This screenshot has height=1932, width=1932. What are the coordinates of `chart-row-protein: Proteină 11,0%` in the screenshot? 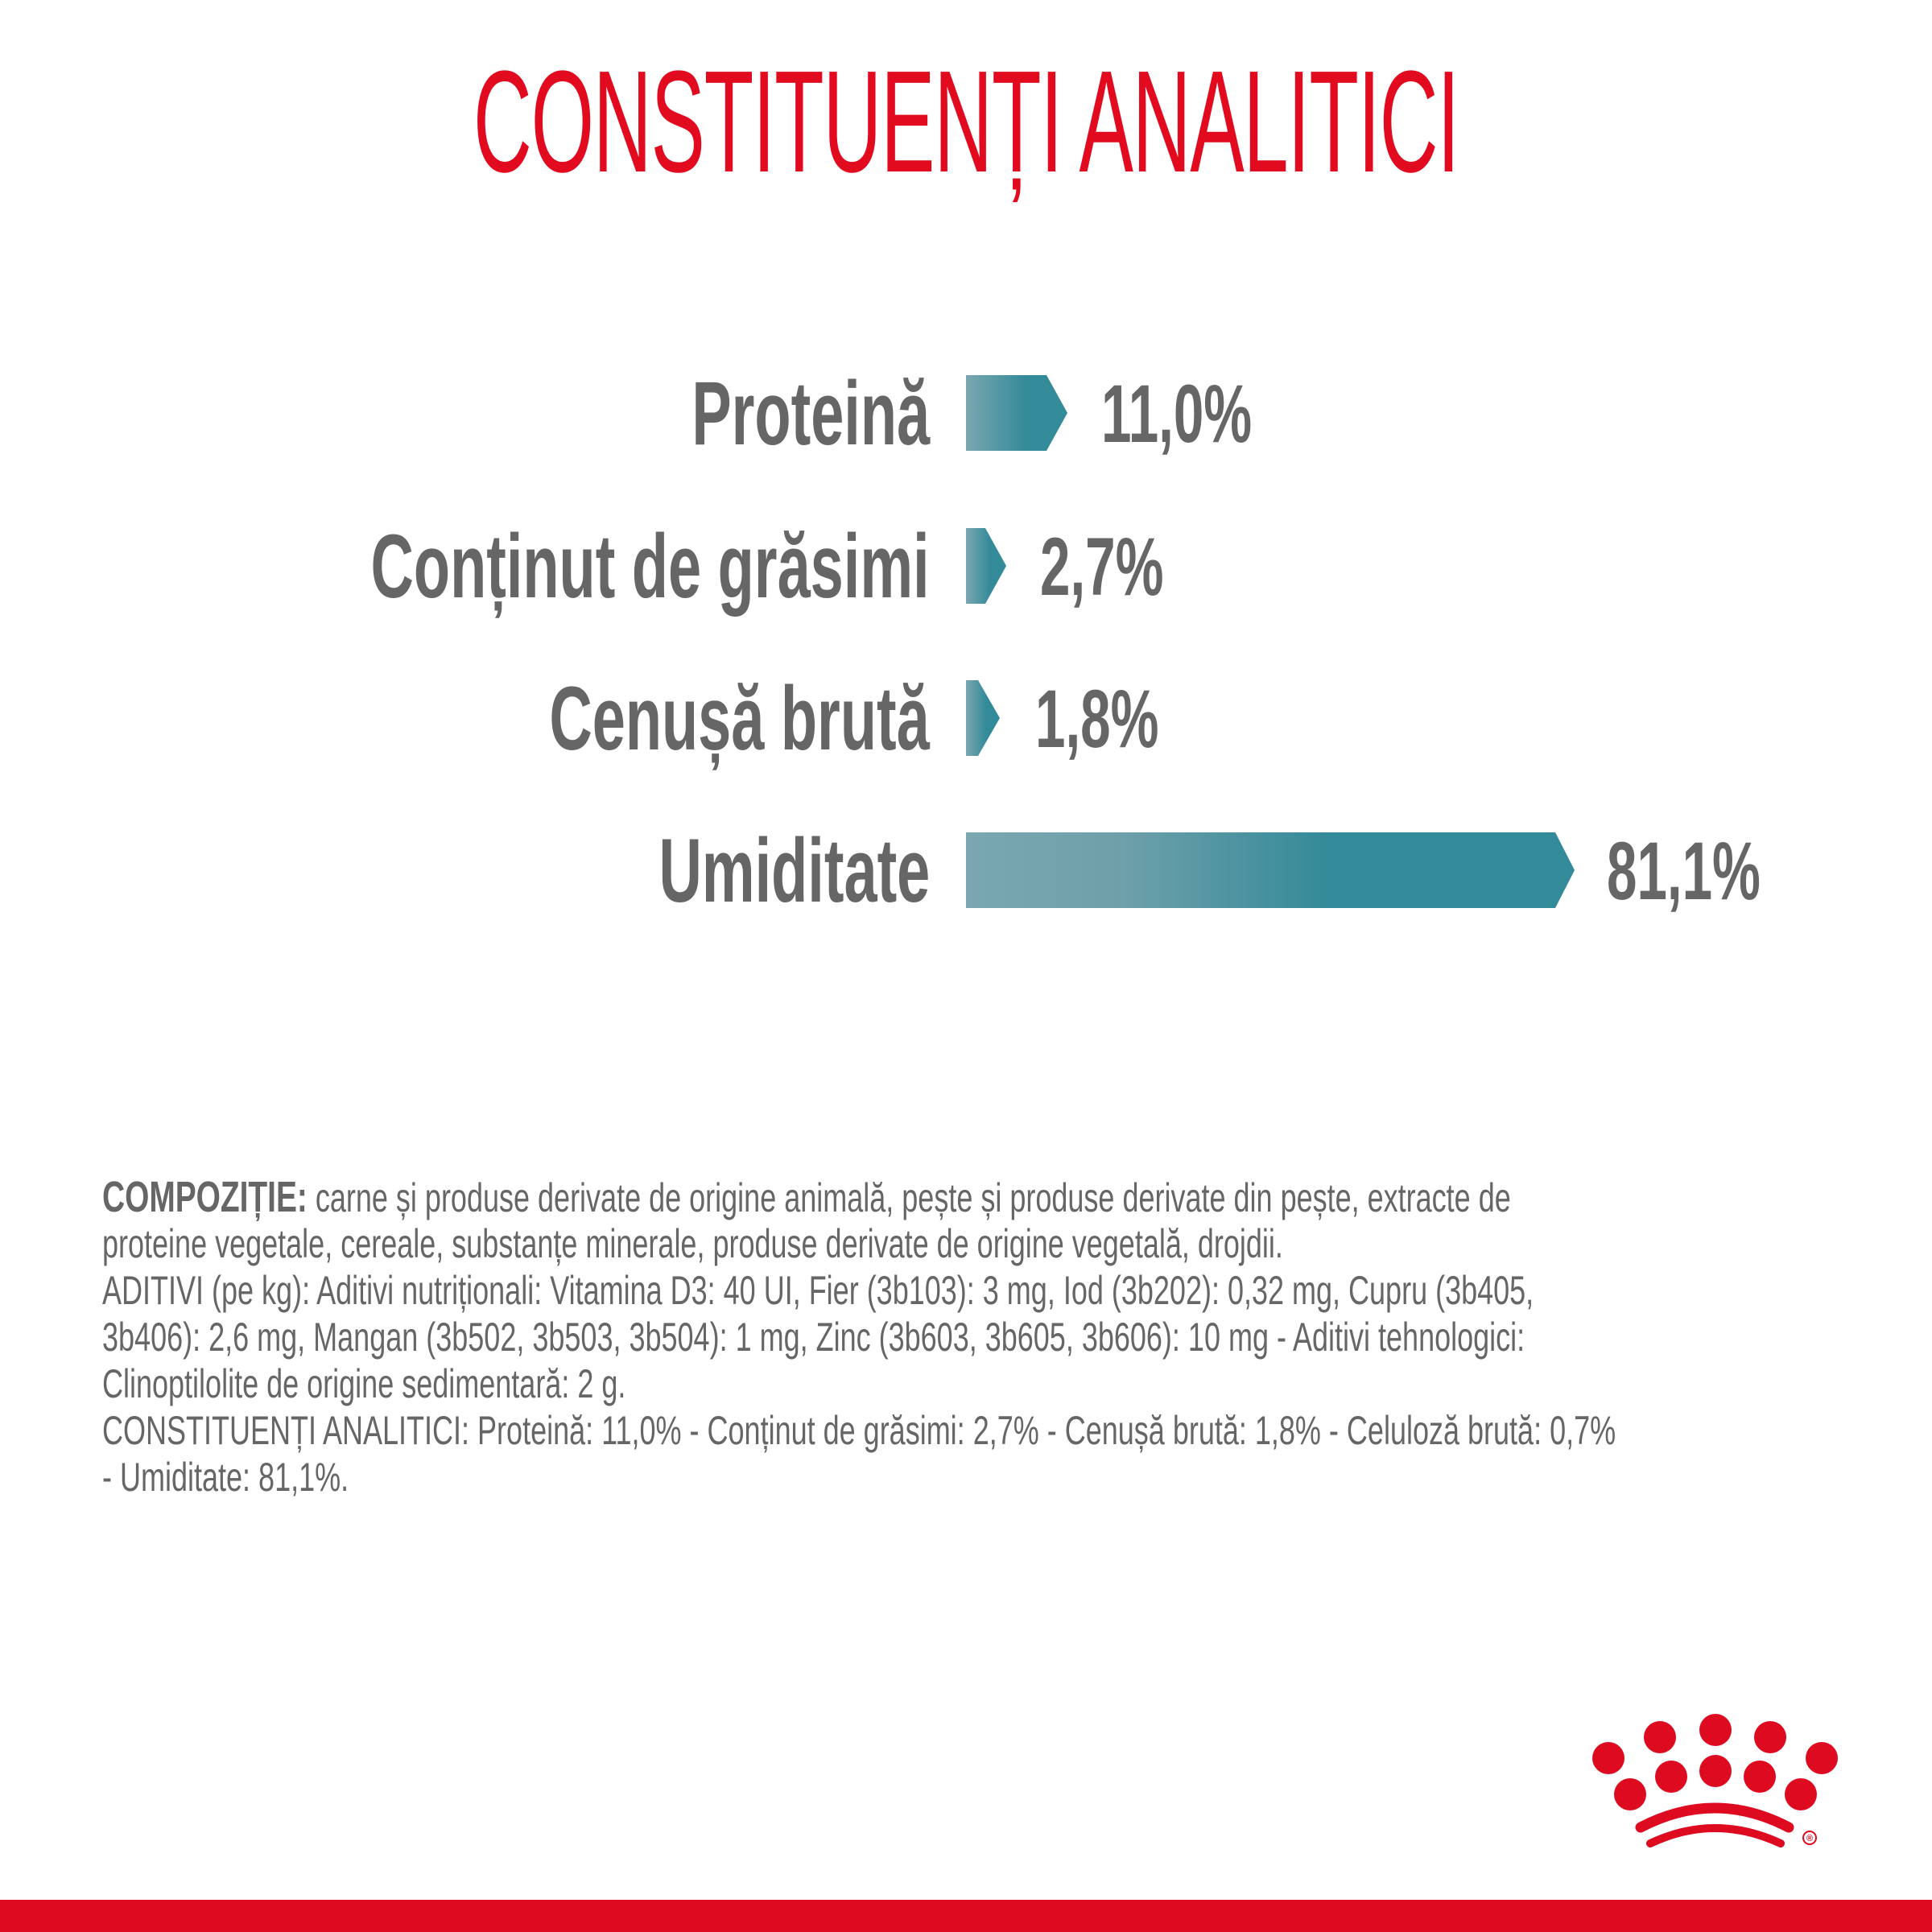 It's located at (966, 413).